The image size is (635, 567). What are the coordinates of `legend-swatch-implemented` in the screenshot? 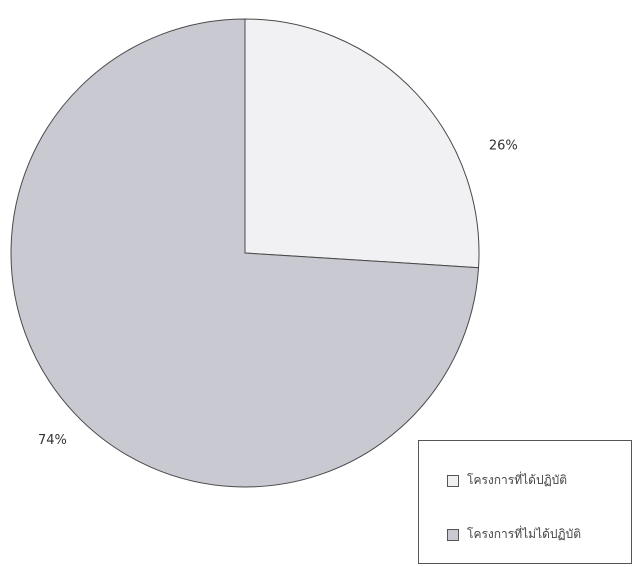 It's located at (453, 480).